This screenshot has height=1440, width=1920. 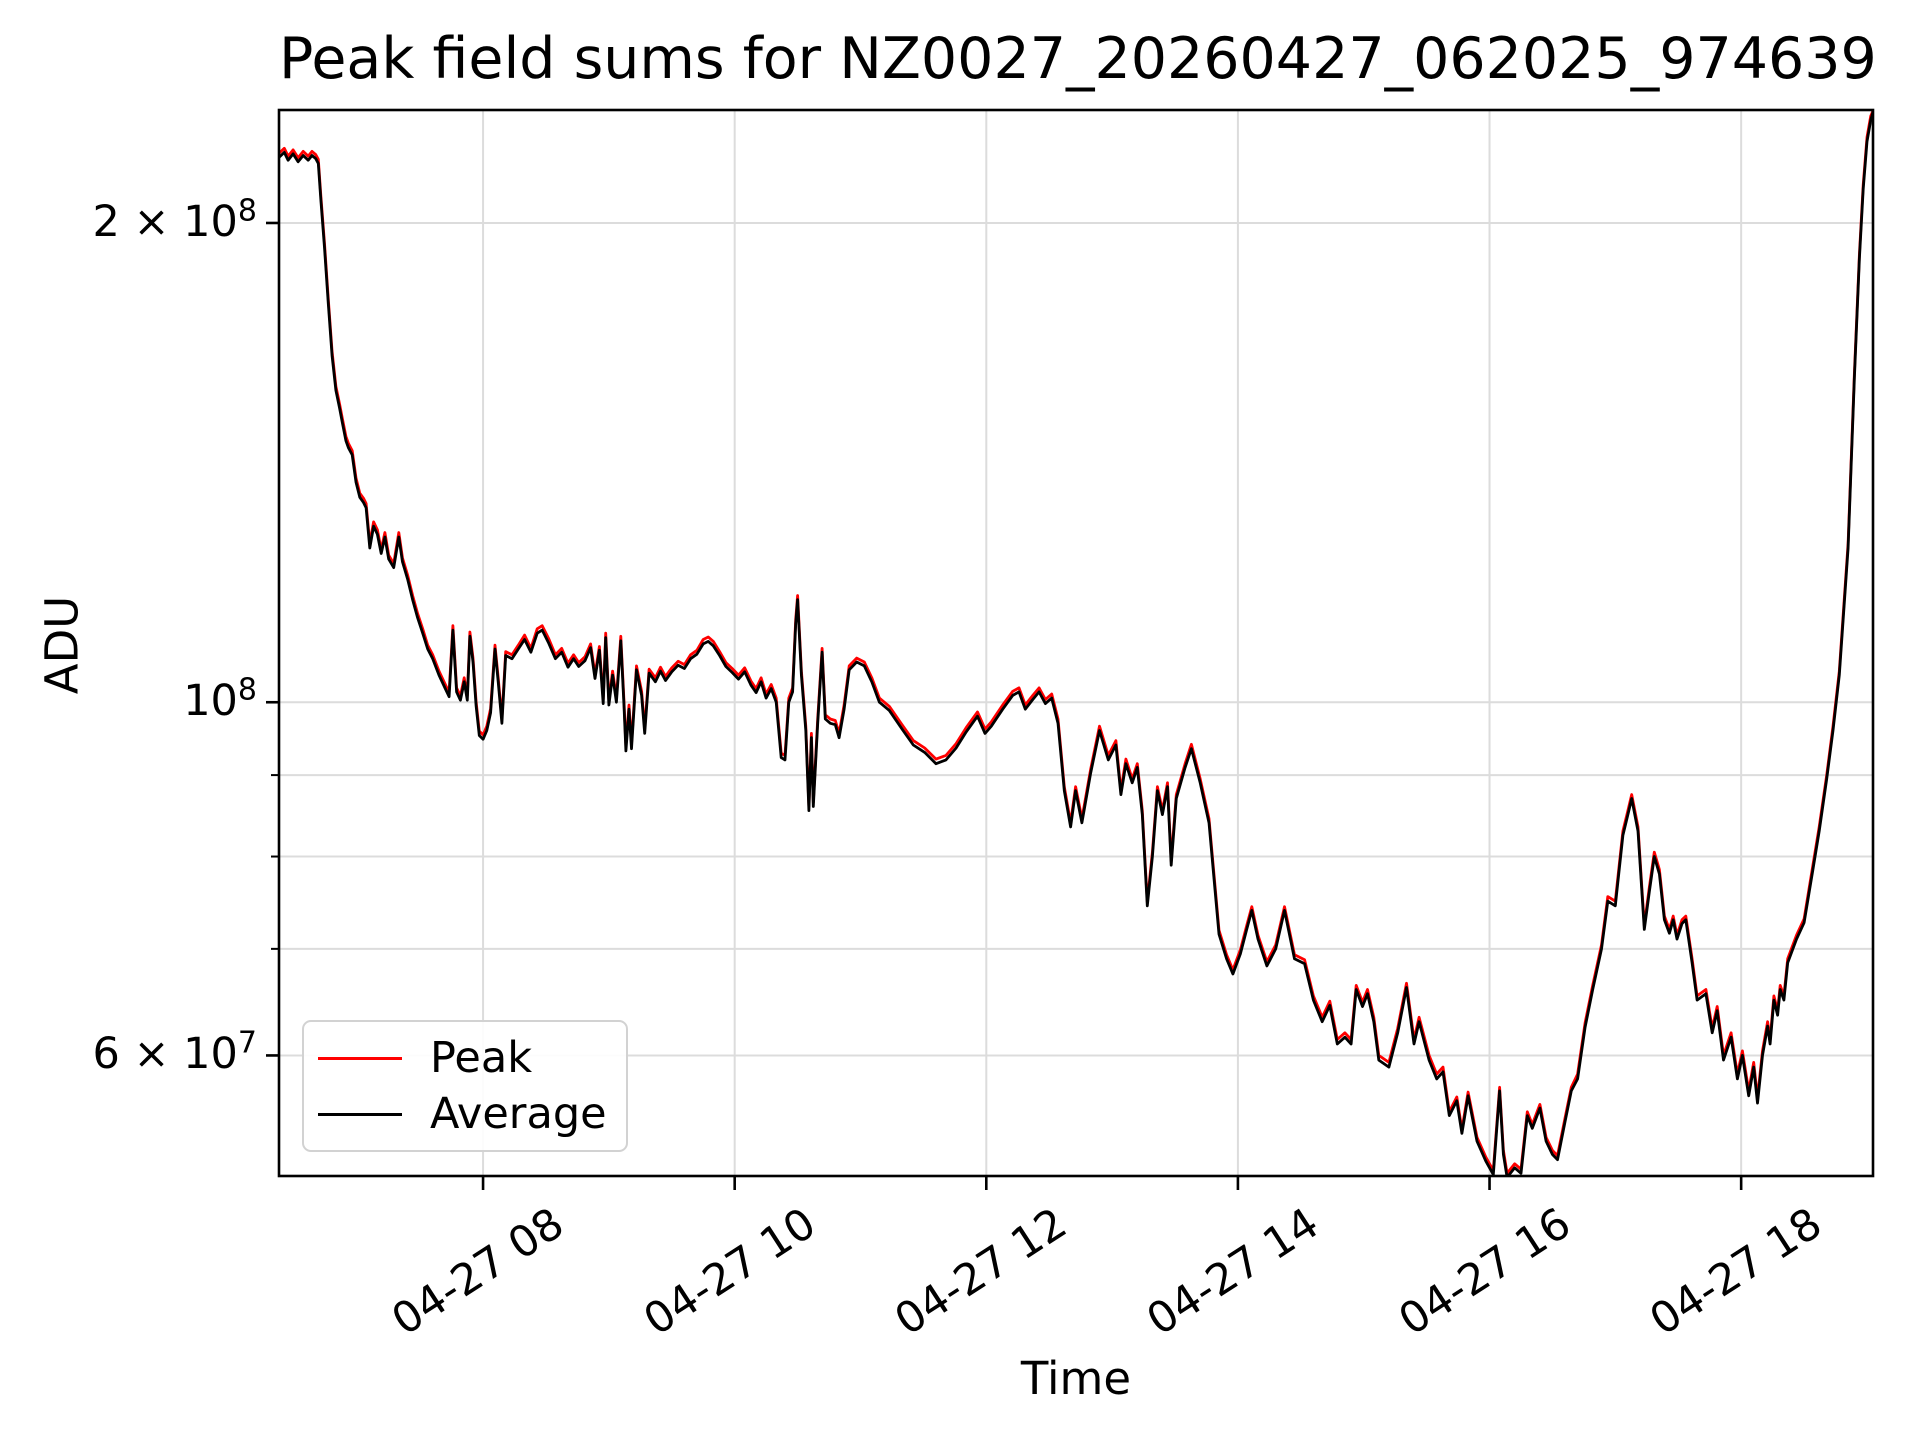 What do you see at coordinates (220, 699) in the screenshot?
I see `y-tick-label: 108` at bounding box center [220, 699].